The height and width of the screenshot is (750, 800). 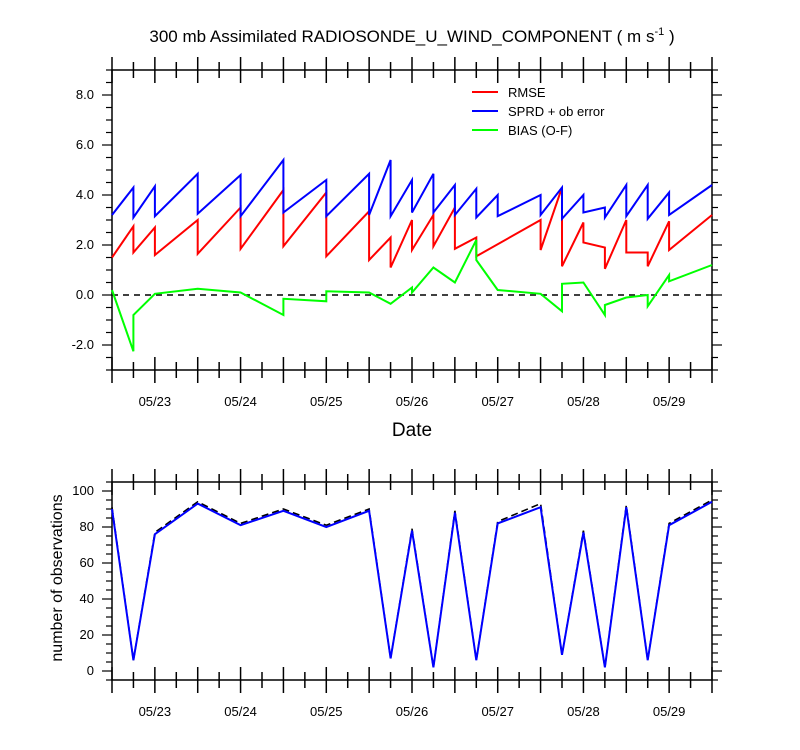 I want to click on y-tick-label: 2.0, so click(x=85, y=244).